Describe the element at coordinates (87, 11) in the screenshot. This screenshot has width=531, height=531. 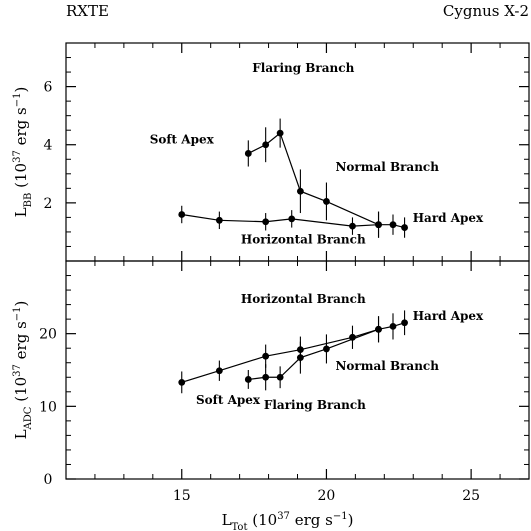
I see `header-left-label: RXTE` at that location.